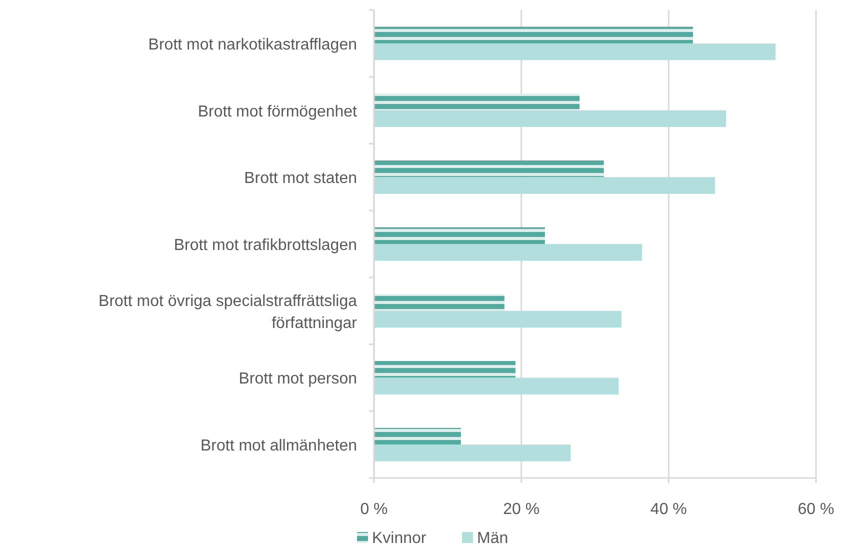  I want to click on y-tick-label: Brott mot övriga specialstraffrättsliga författningar, so click(228, 312).